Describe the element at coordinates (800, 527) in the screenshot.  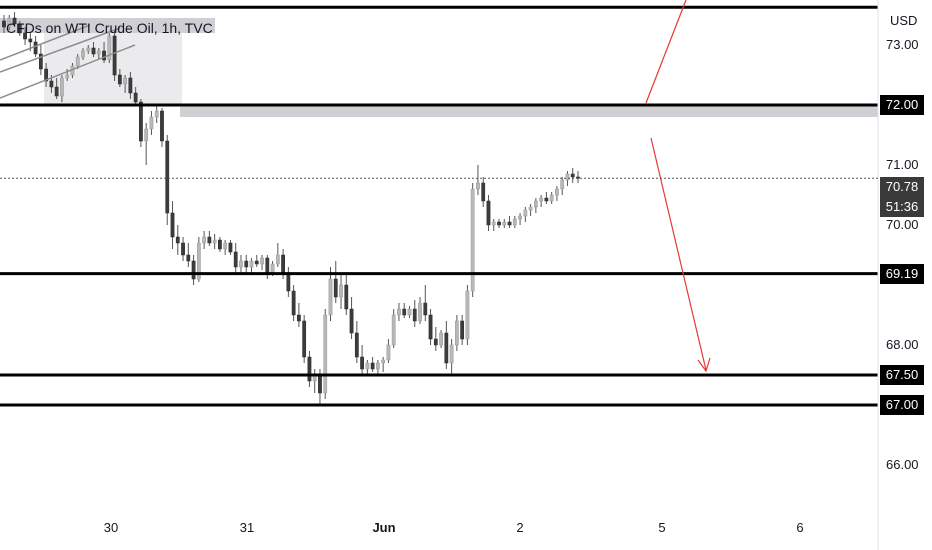
I see `time-tick-label: 6` at that location.